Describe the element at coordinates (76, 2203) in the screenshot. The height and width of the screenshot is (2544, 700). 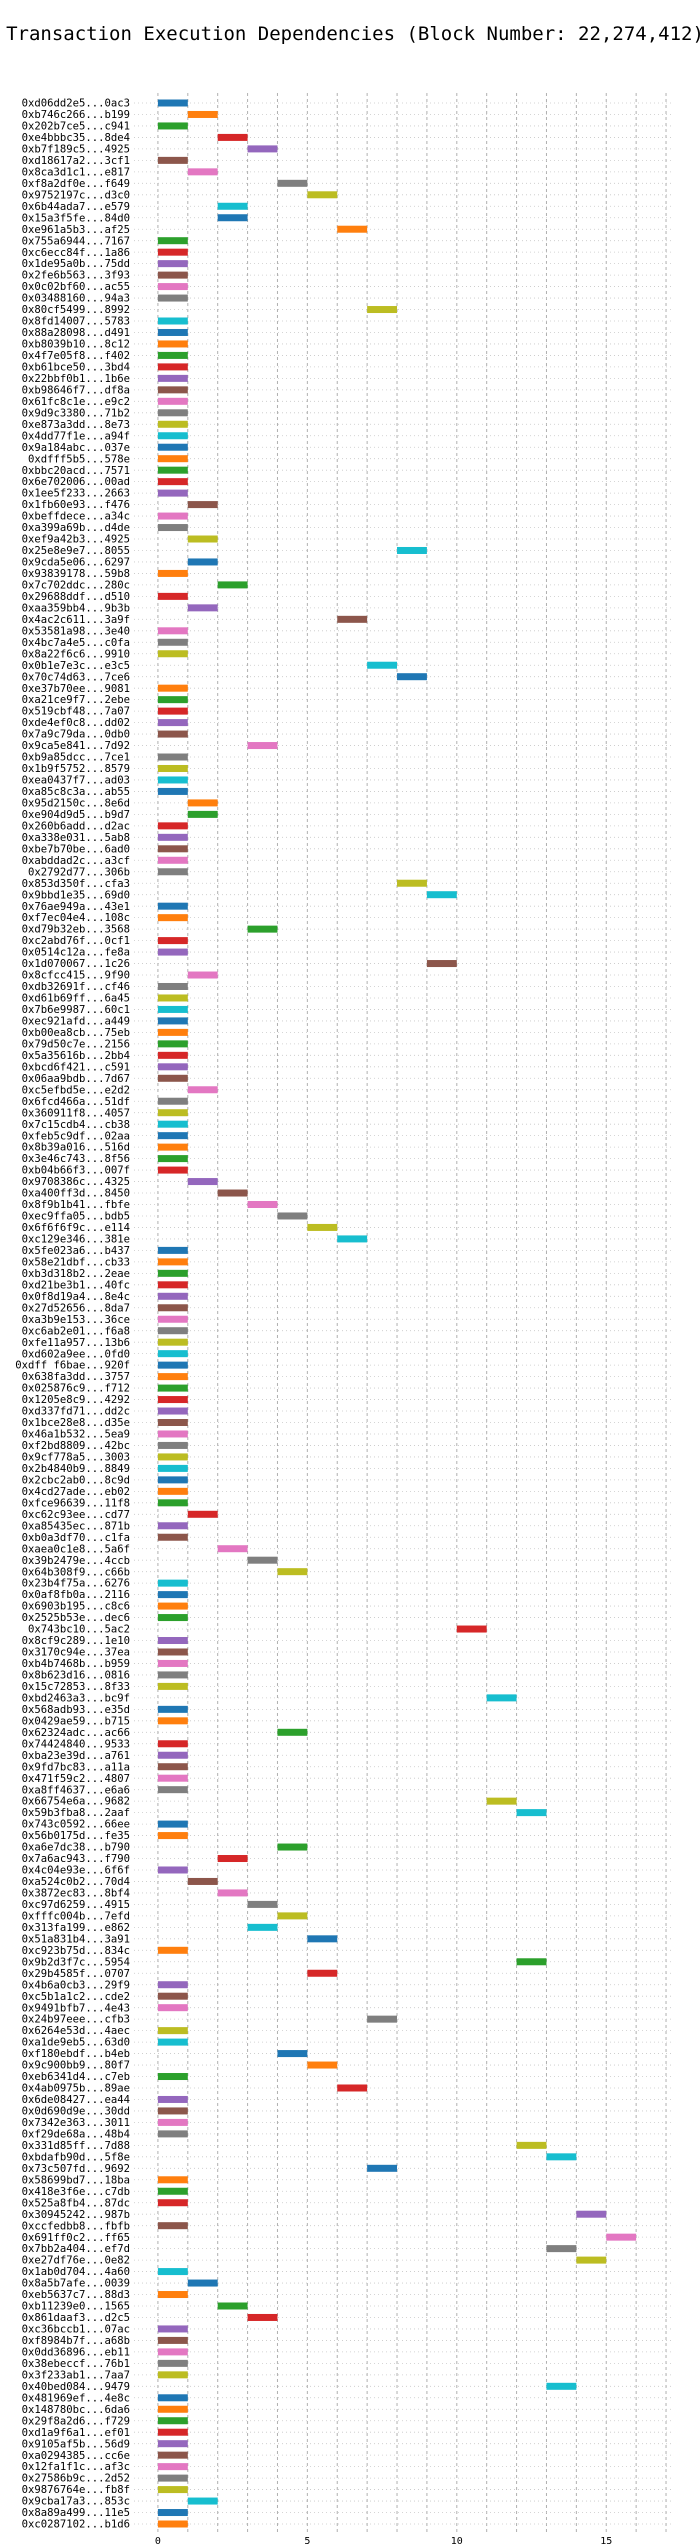
I see `tx-hash-label: 0x525a8fb4...87dc` at that location.